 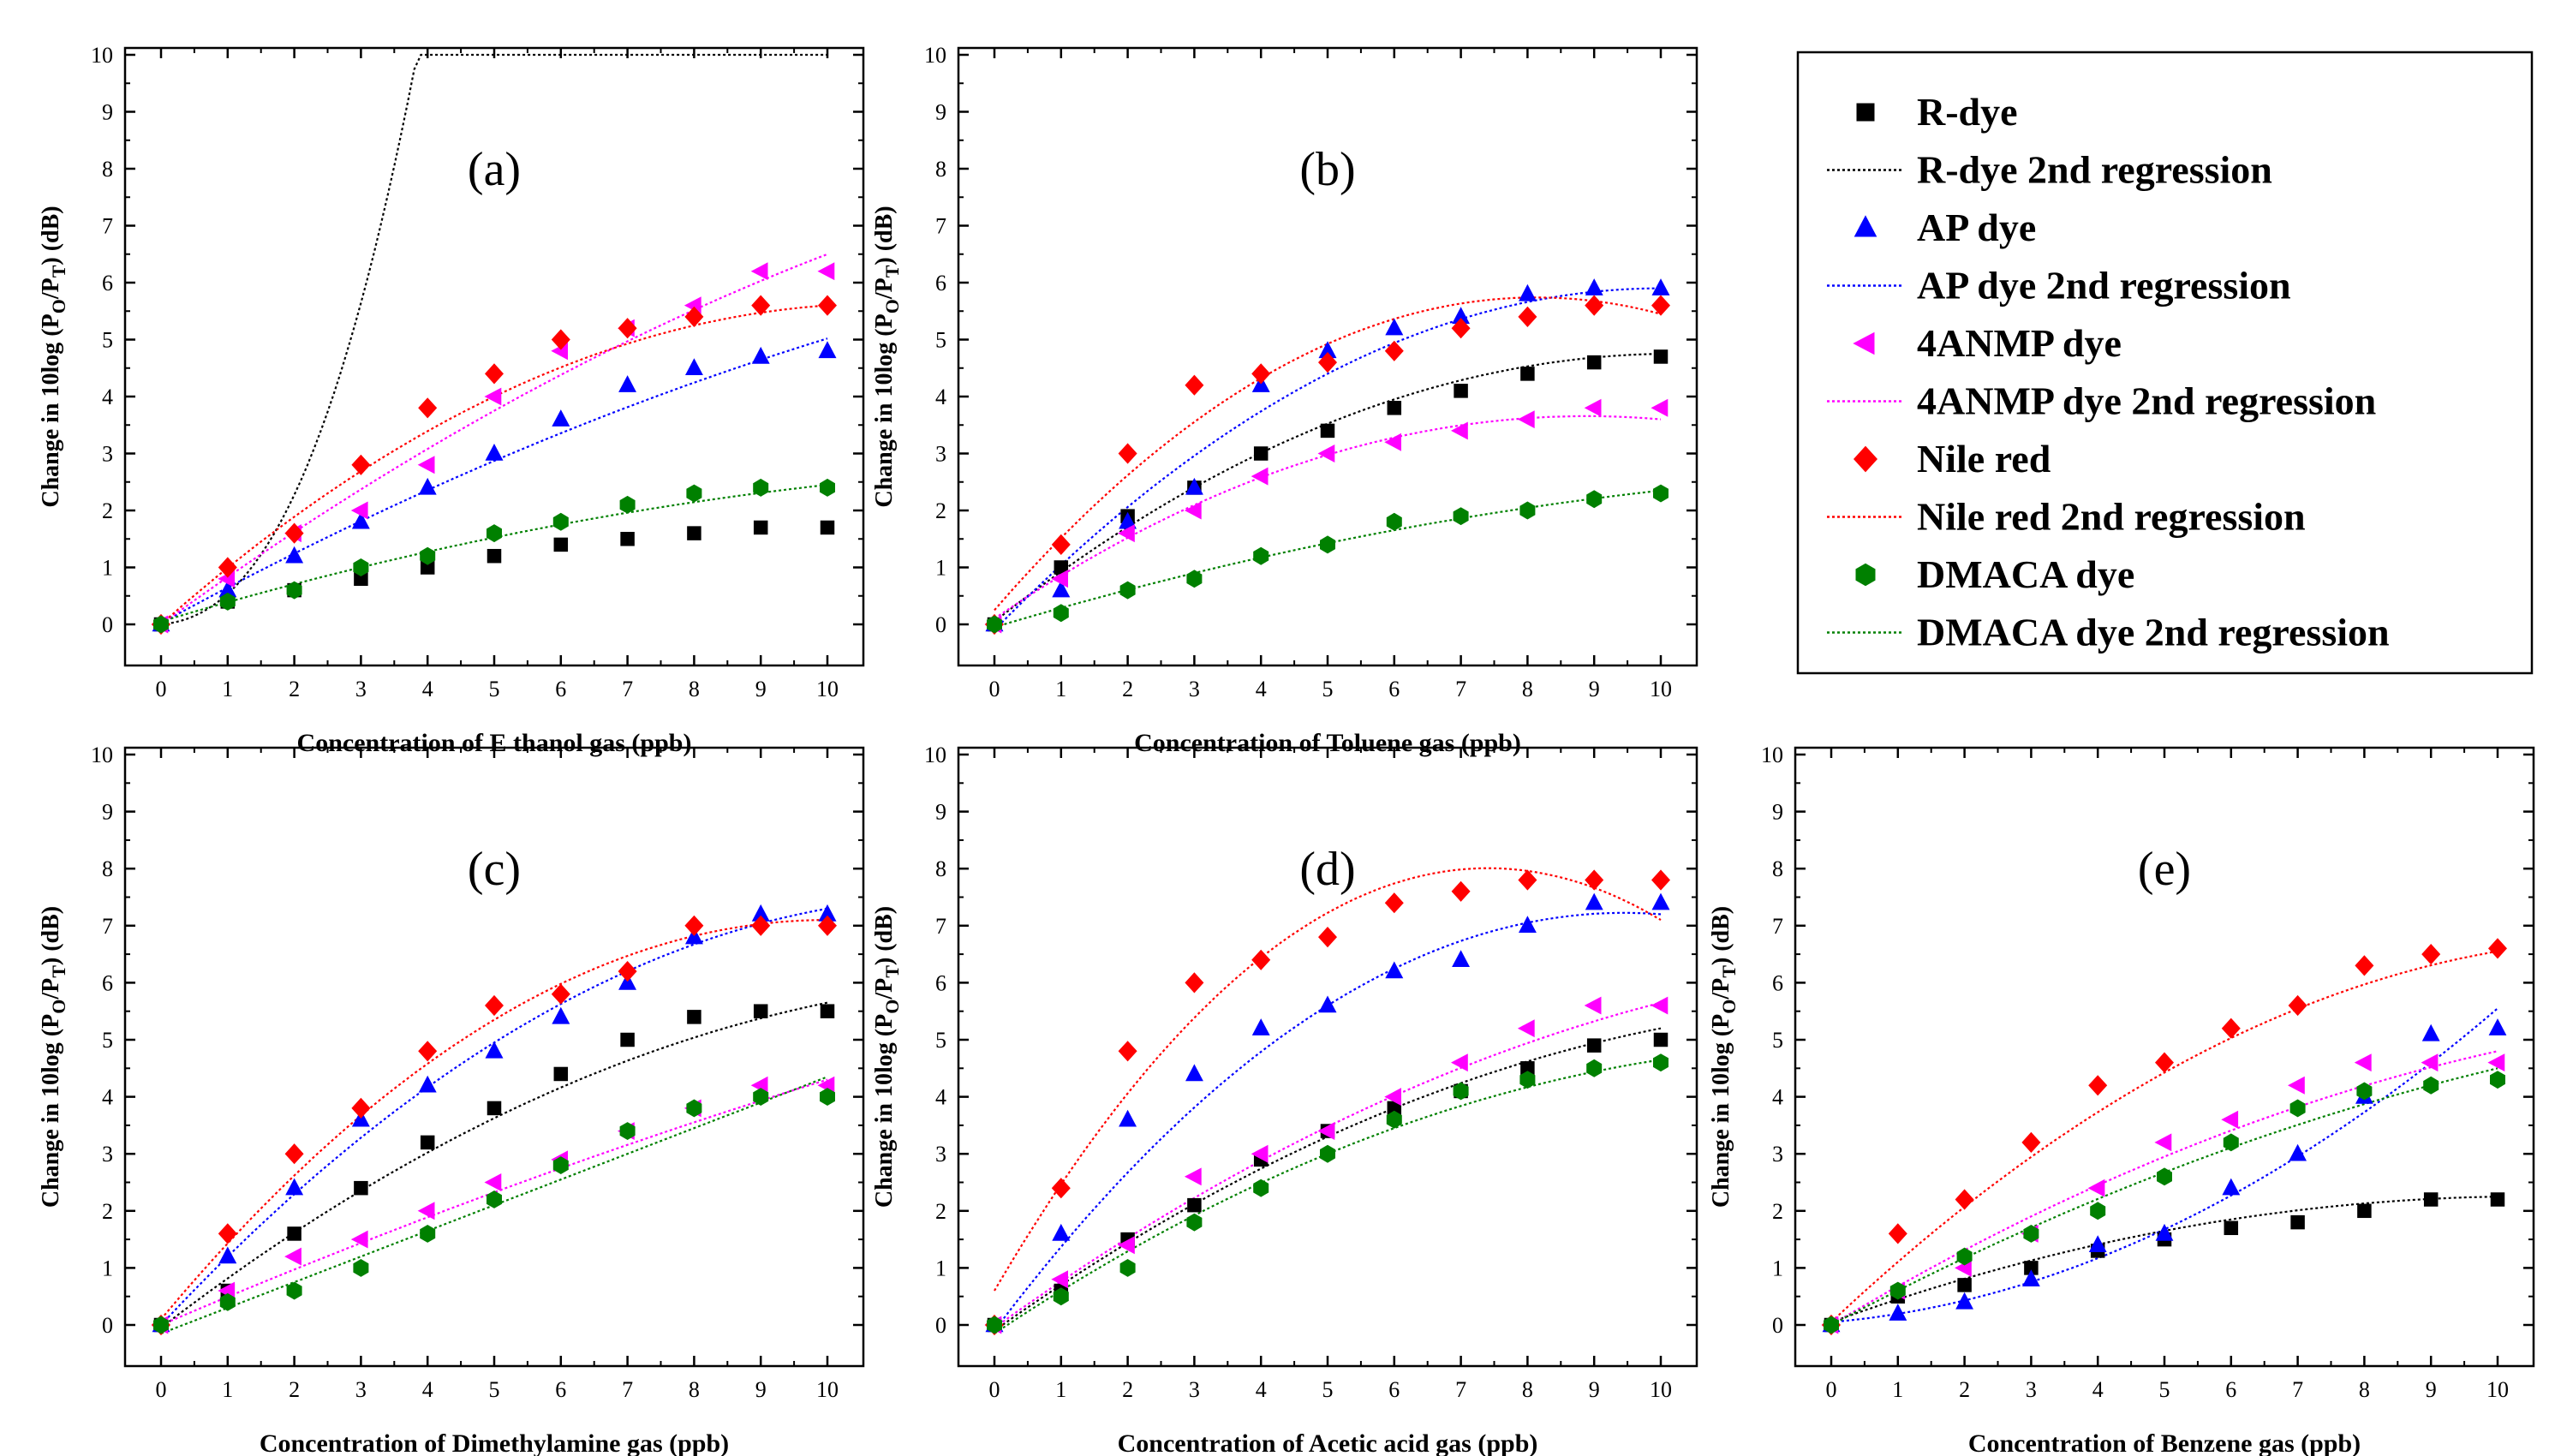 I want to click on y-tick-label: 6, so click(x=107, y=283).